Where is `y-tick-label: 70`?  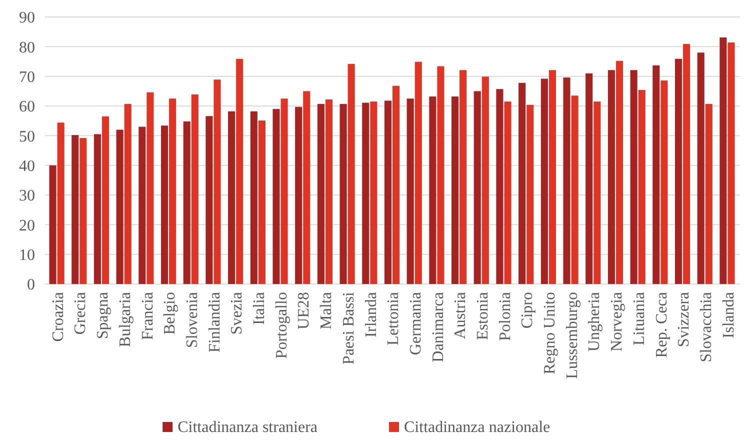 y-tick-label: 70 is located at coordinates (27, 77).